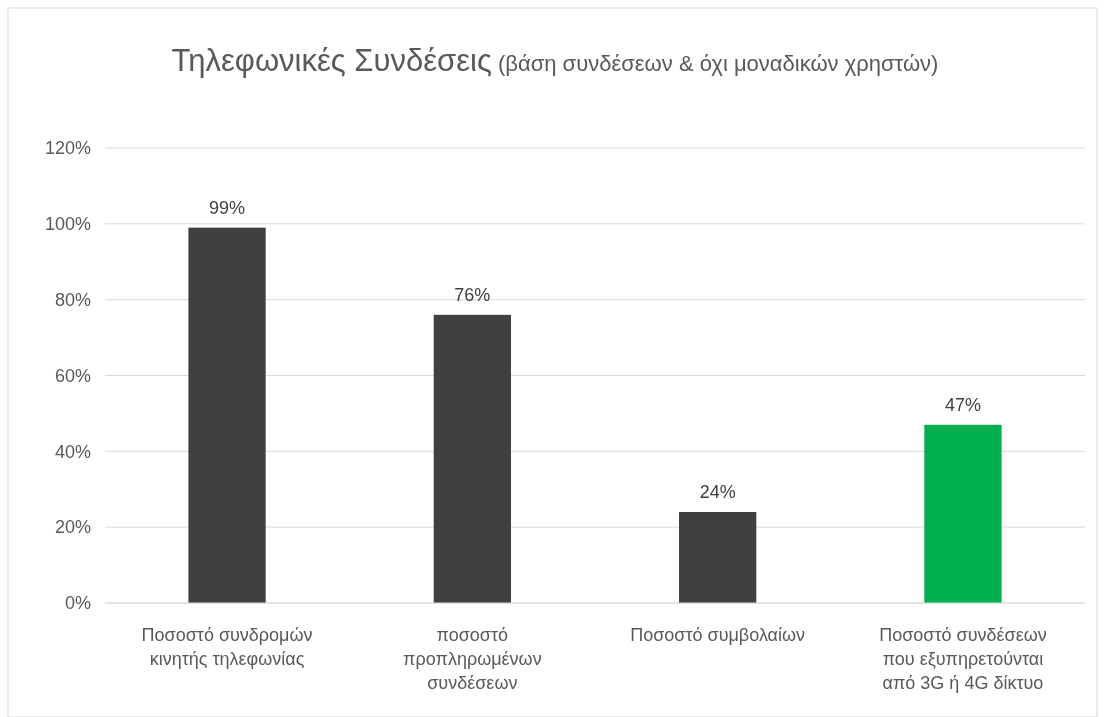  What do you see at coordinates (717, 492) in the screenshot?
I see `data-label: 24%` at bounding box center [717, 492].